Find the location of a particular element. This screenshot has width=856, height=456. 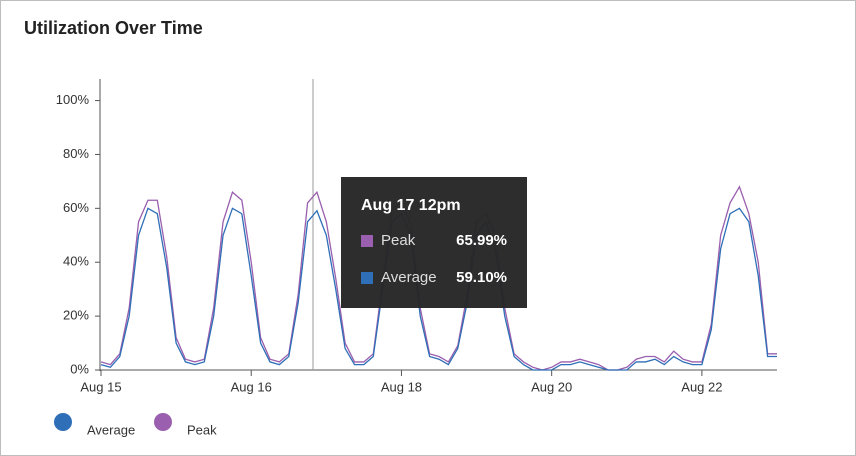

y-tick-label: 20% is located at coordinates (76, 315).